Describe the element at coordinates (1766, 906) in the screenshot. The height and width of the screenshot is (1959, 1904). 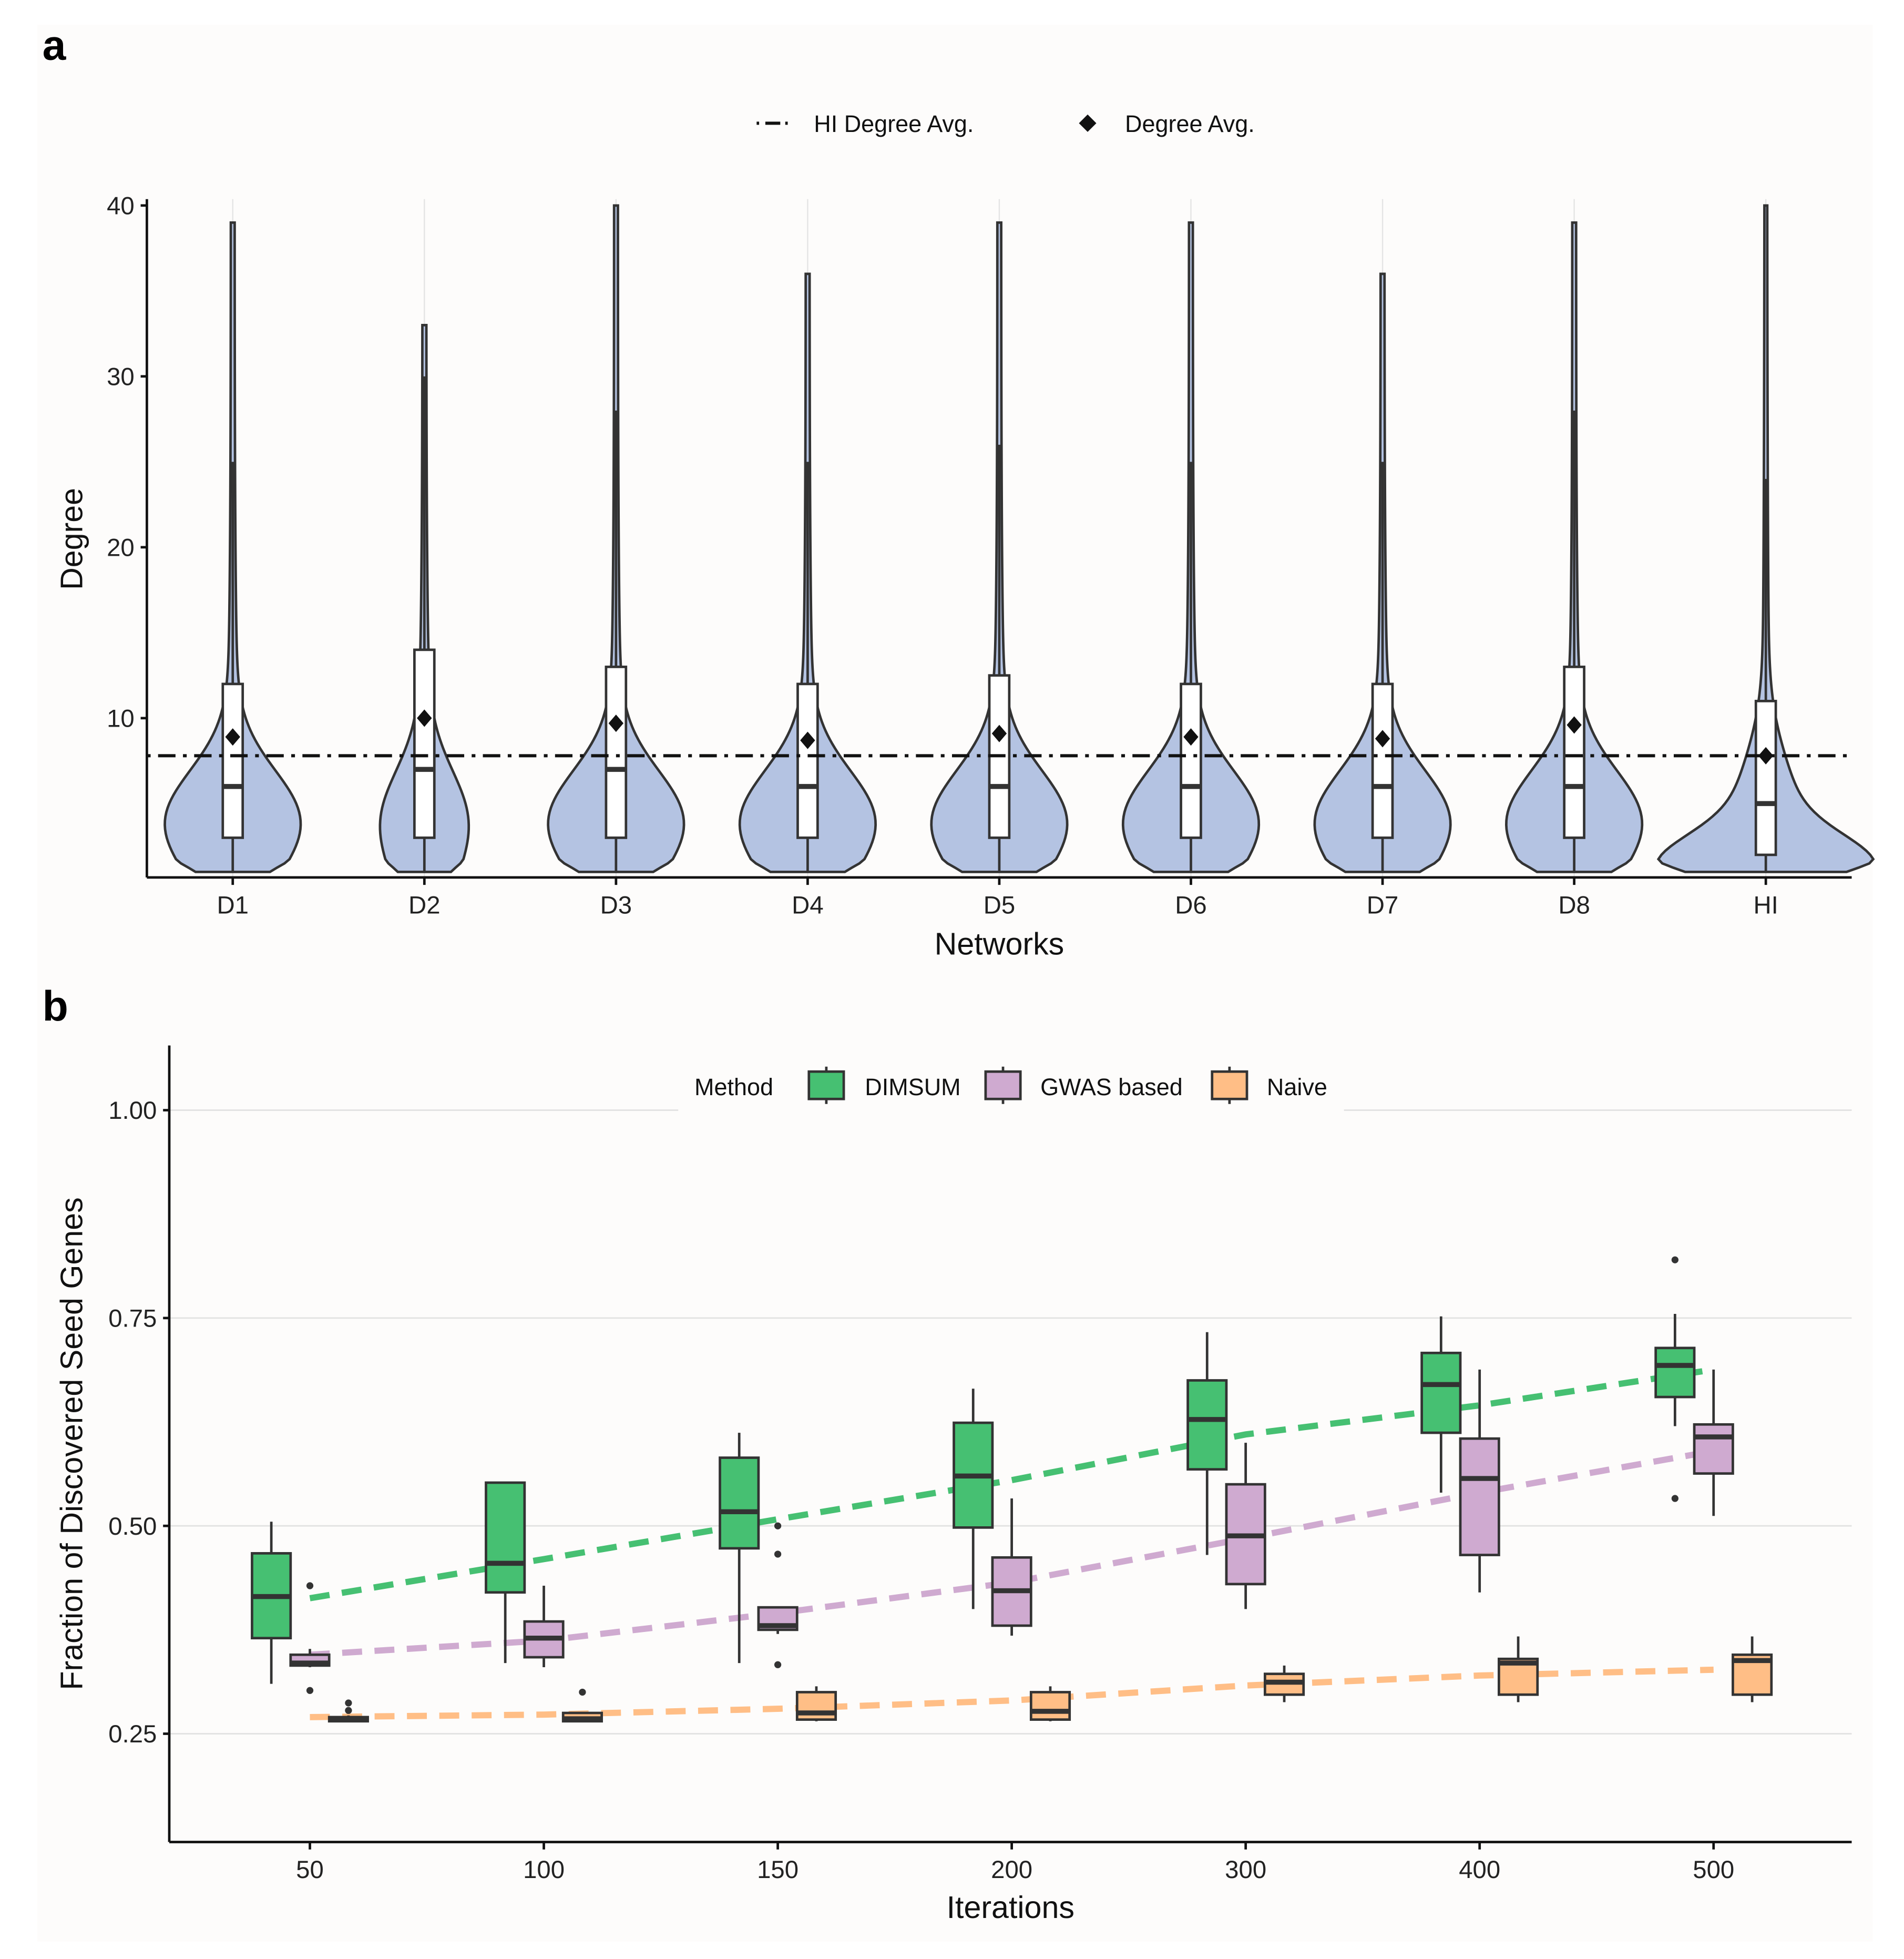
I see `x-tick-label: HI` at that location.